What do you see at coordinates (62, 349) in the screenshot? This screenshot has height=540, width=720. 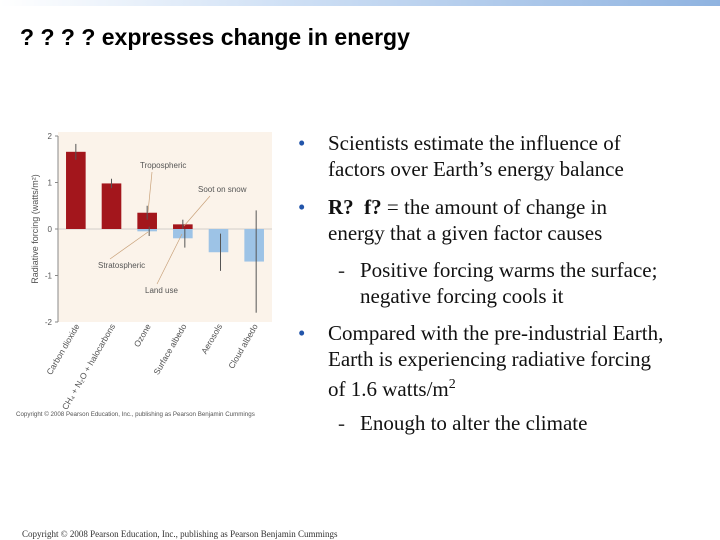 I see `x-tick-label: Carbon dioxide` at bounding box center [62, 349].